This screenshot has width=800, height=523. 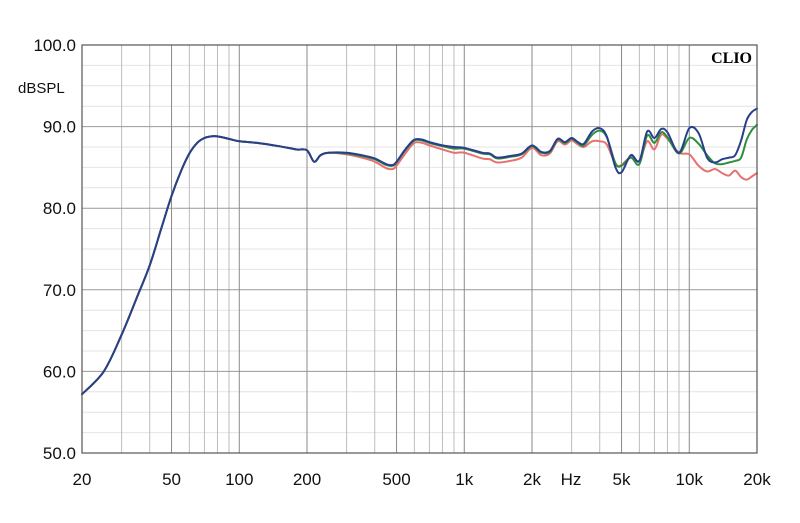 What do you see at coordinates (59, 371) in the screenshot?
I see `y-tick-label: 60.0` at bounding box center [59, 371].